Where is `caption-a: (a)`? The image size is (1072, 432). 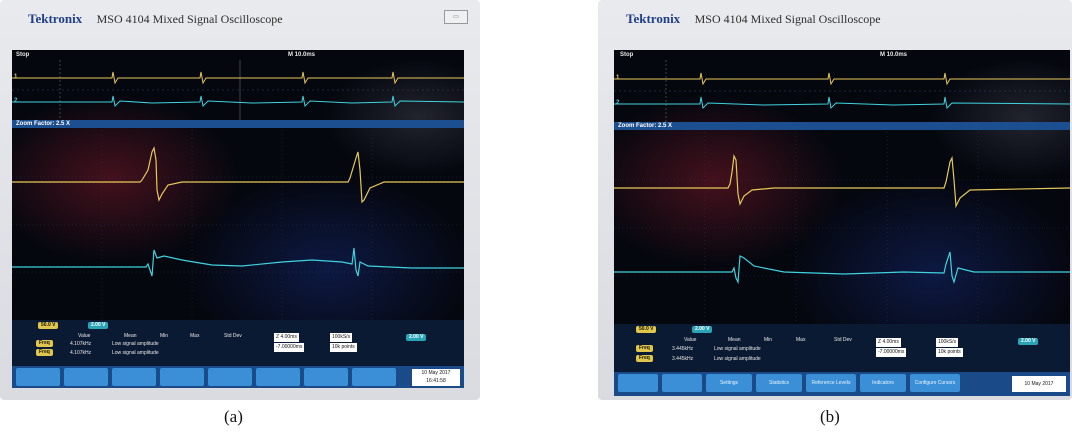
caption-a: (a) is located at coordinates (233, 416).